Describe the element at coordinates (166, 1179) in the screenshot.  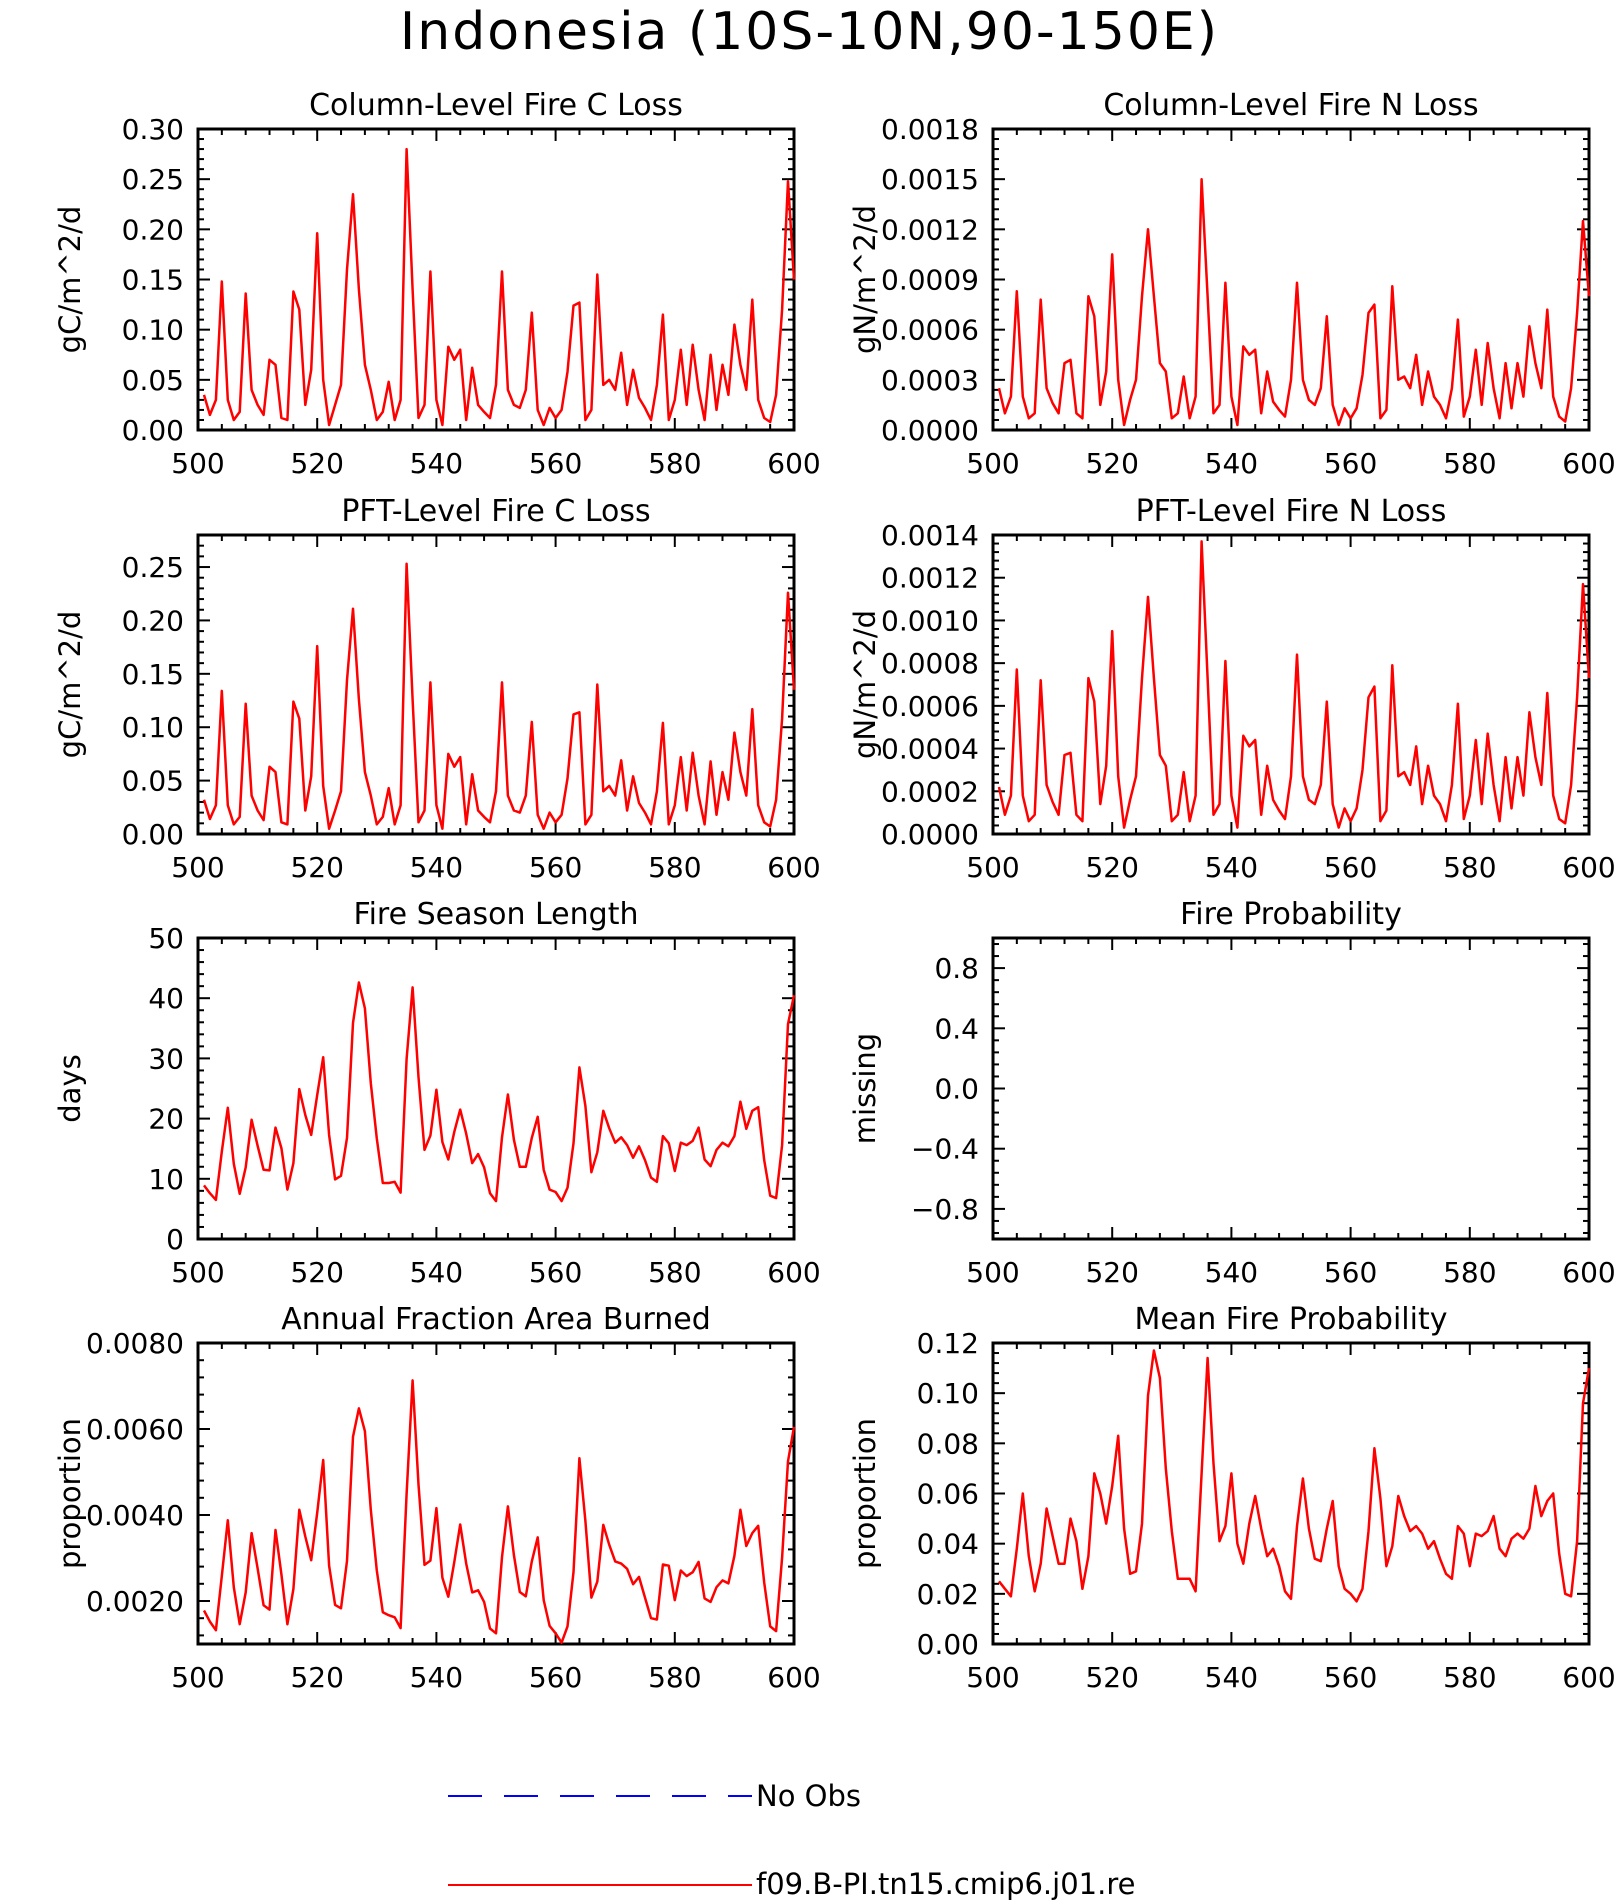
I see `y-tick-label: 10` at that location.